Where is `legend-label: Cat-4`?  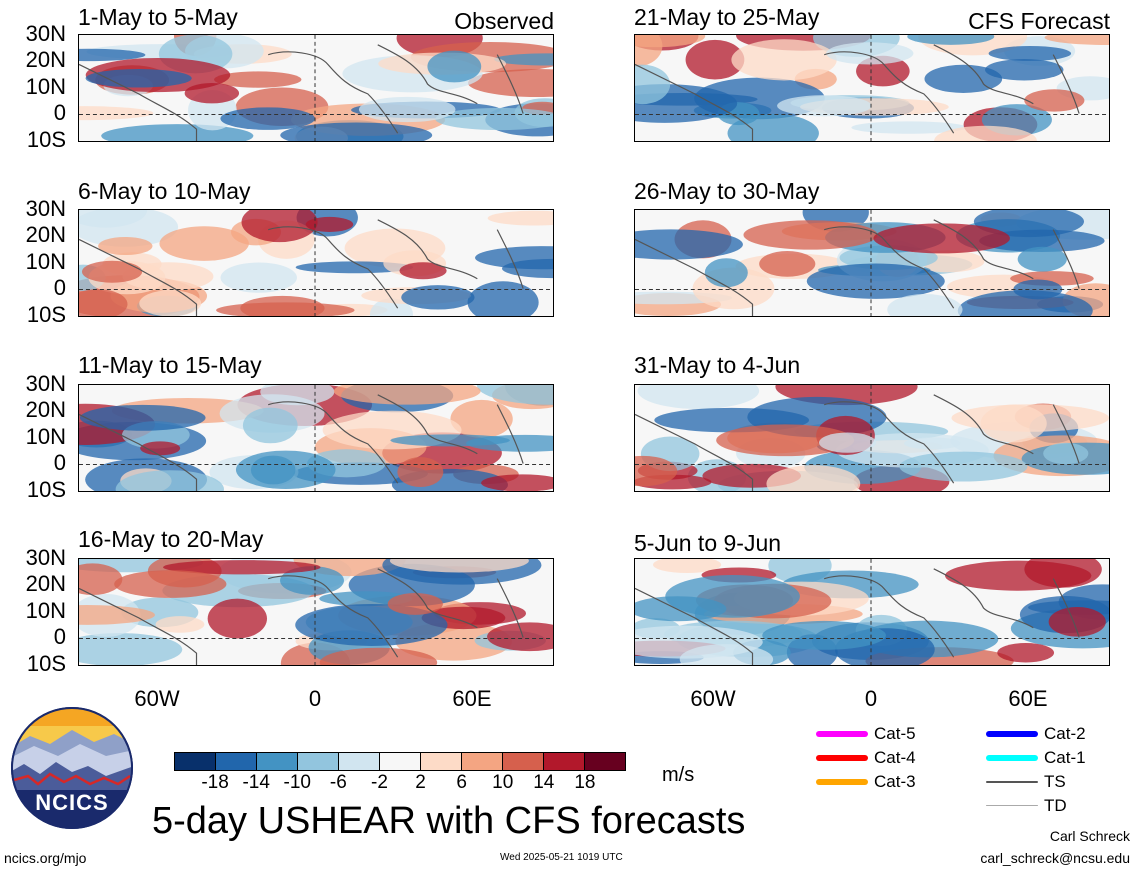
legend-label: Cat-4 is located at coordinates (895, 757).